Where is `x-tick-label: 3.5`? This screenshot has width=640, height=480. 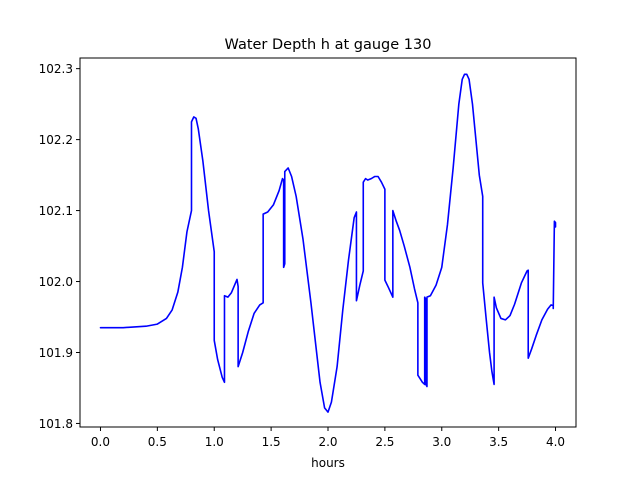
x-tick-label: 3.5 is located at coordinates (498, 442).